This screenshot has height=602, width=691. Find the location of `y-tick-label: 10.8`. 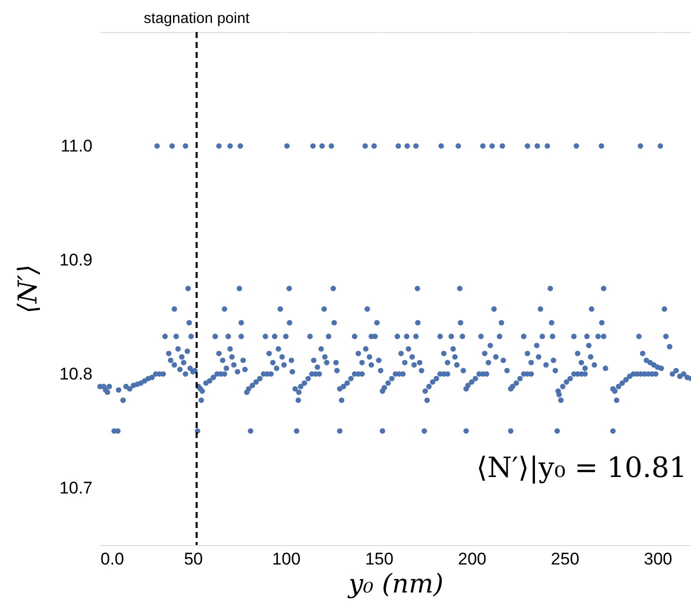

y-tick-label: 10.8 is located at coordinates (75, 374).